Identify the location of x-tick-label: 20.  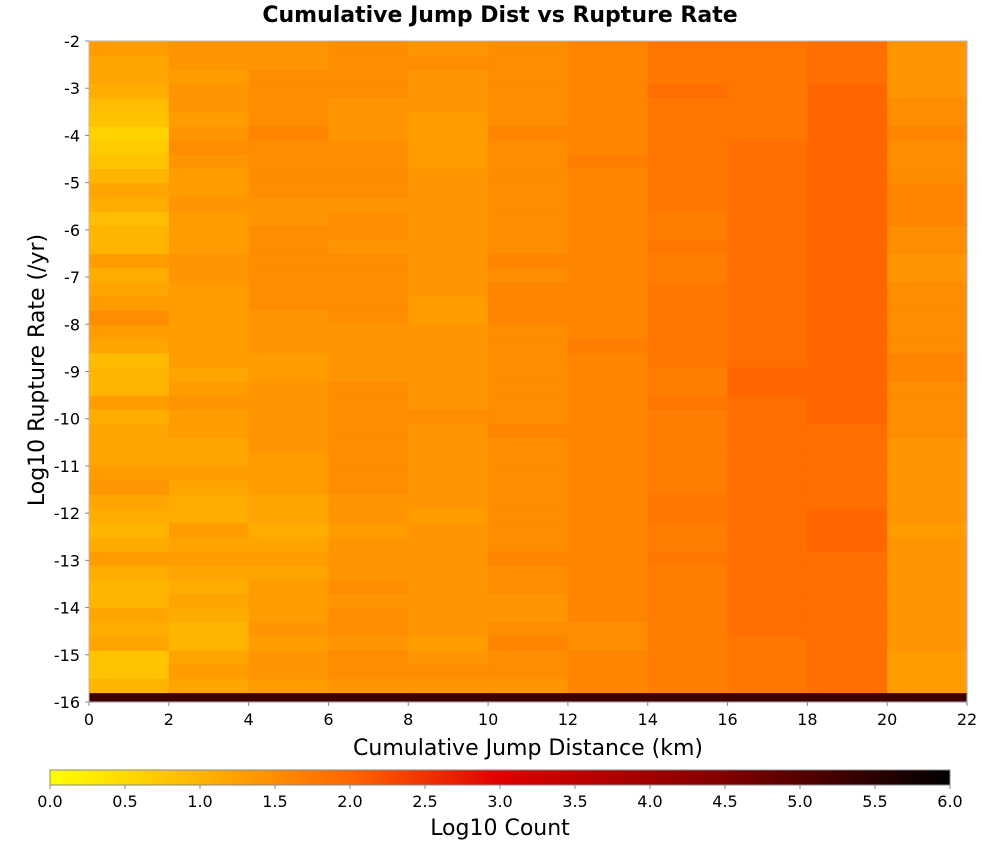
(887, 719).